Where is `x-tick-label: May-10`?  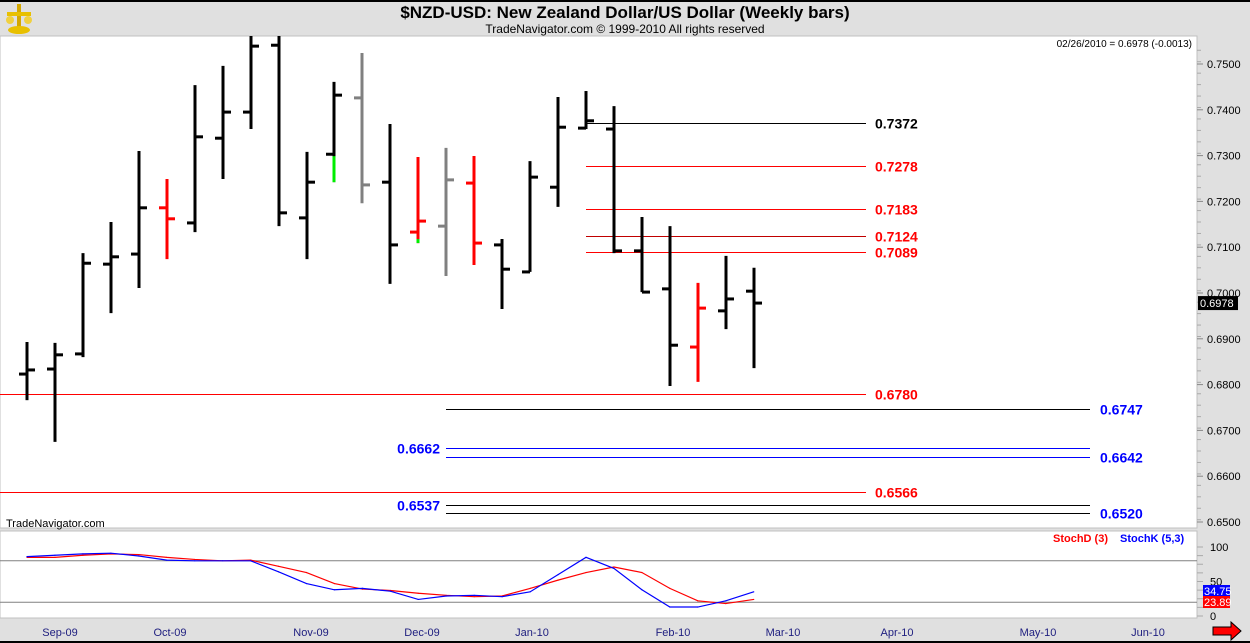 x-tick-label: May-10 is located at coordinates (1038, 633).